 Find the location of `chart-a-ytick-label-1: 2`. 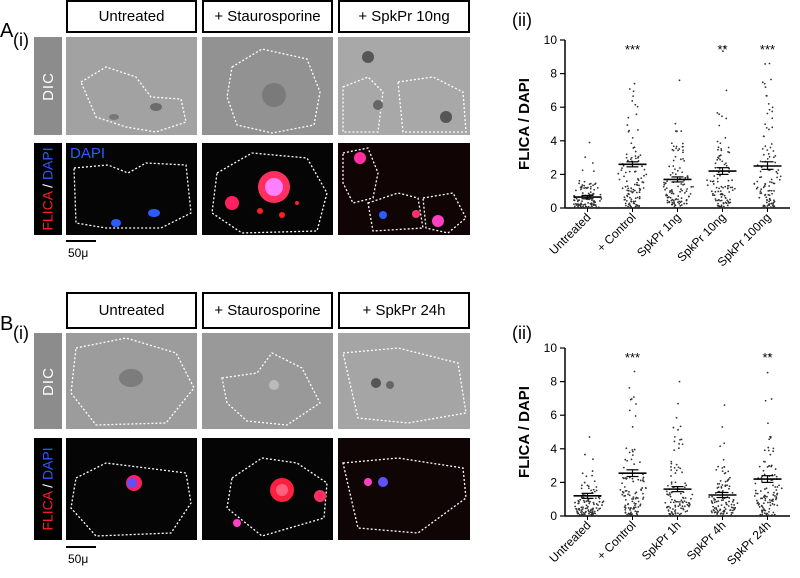

chart-a-ytick-label-1: 2 is located at coordinates (553, 174).